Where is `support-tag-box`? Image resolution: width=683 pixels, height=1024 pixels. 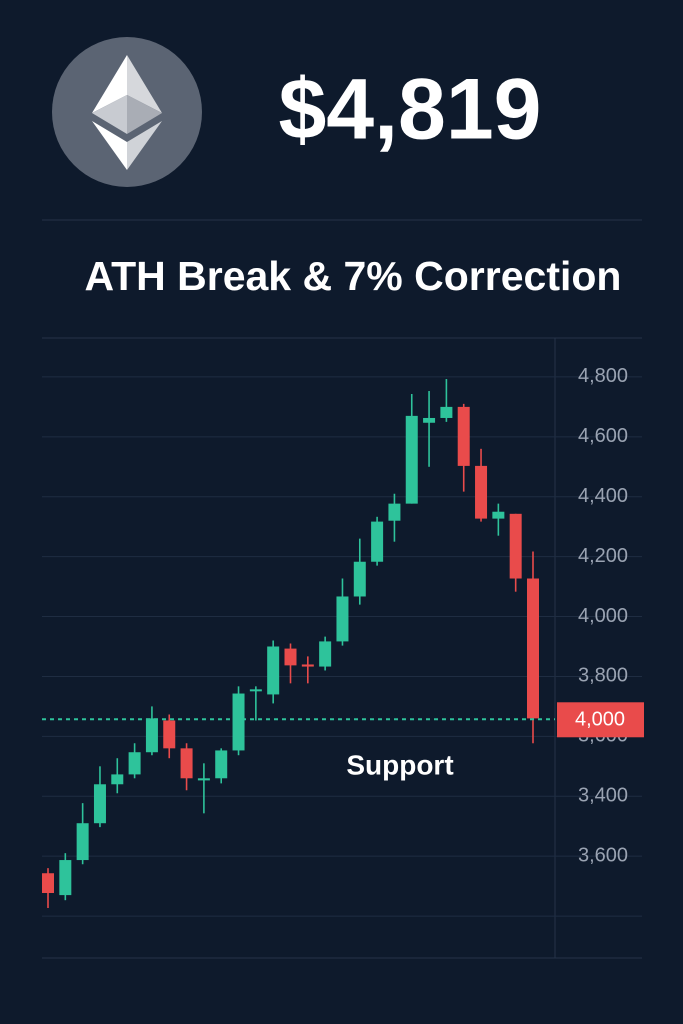 support-tag-box is located at coordinates (600, 720).